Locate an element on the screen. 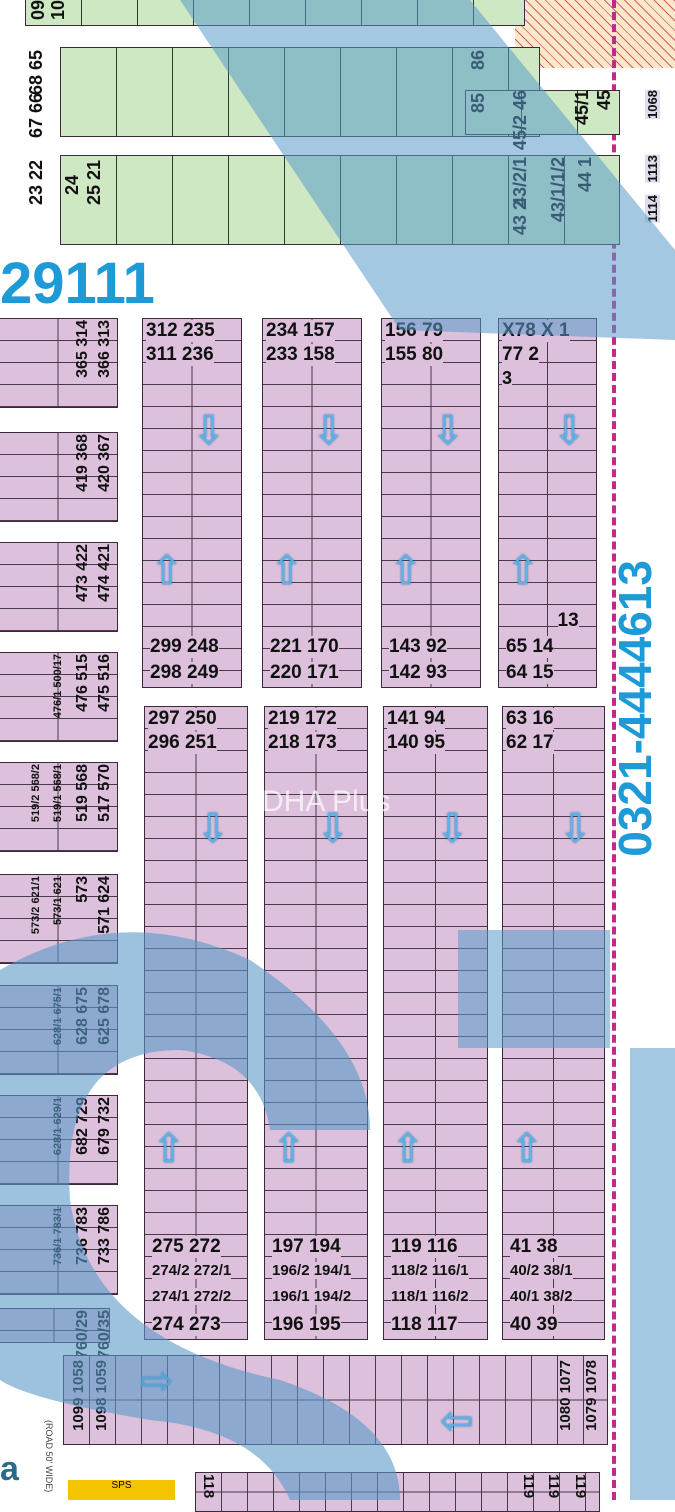  plot-number: 25 21 is located at coordinates (94, 183).